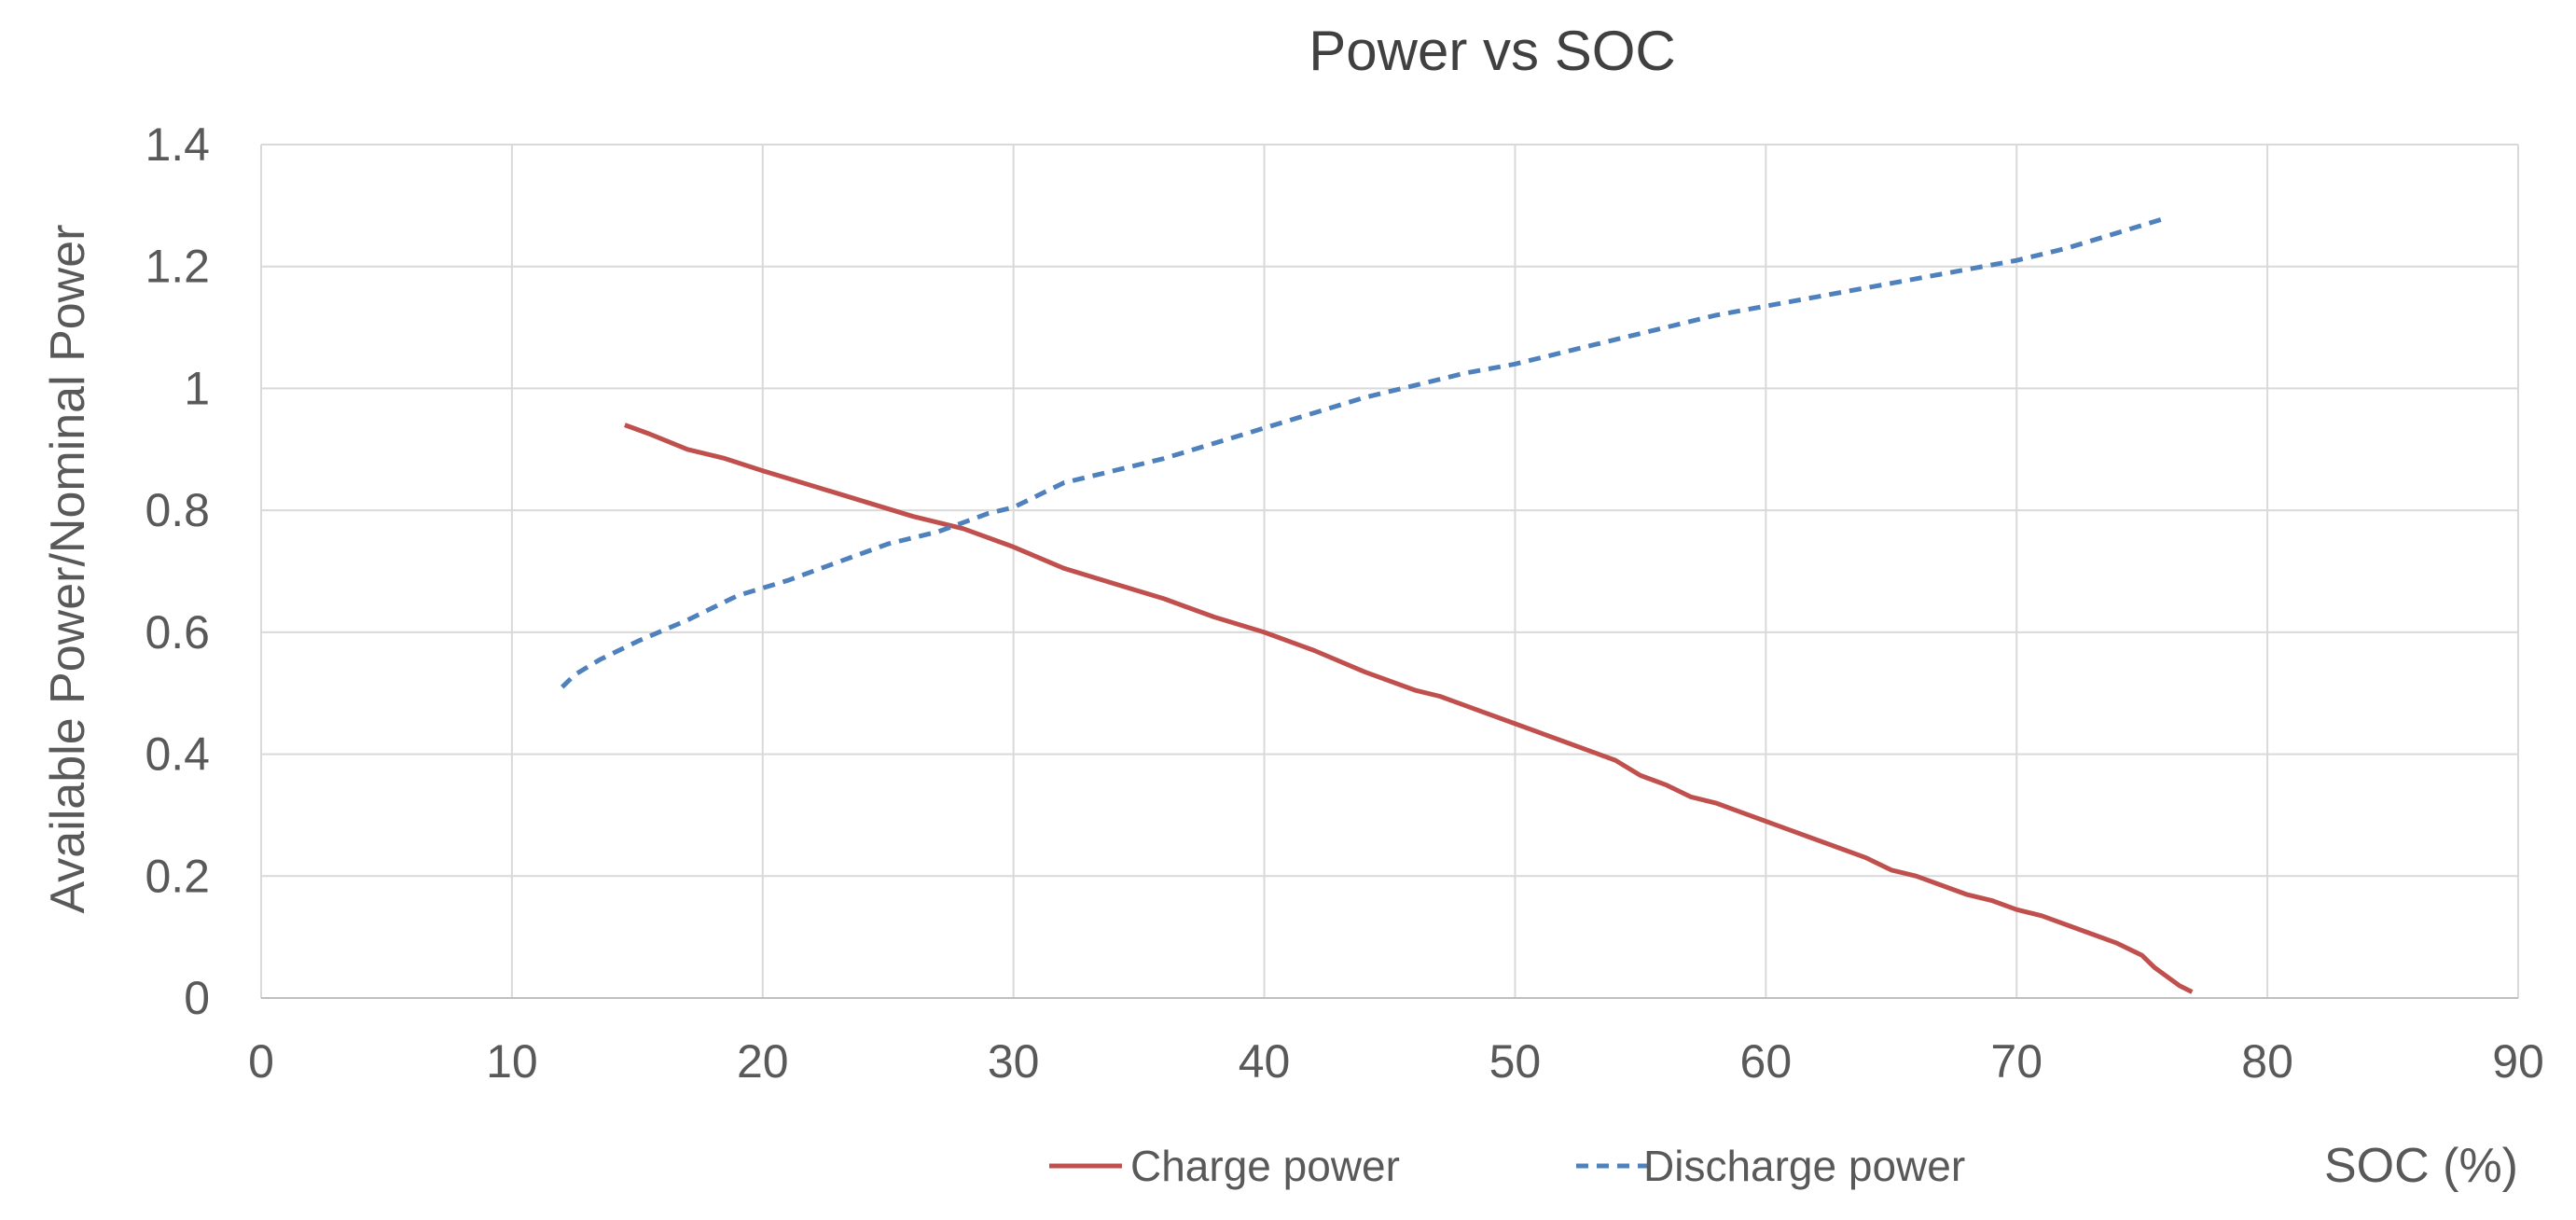 Image resolution: width=2576 pixels, height=1220 pixels. Describe the element at coordinates (177, 267) in the screenshot. I see `y-tick-label: 1.2` at that location.